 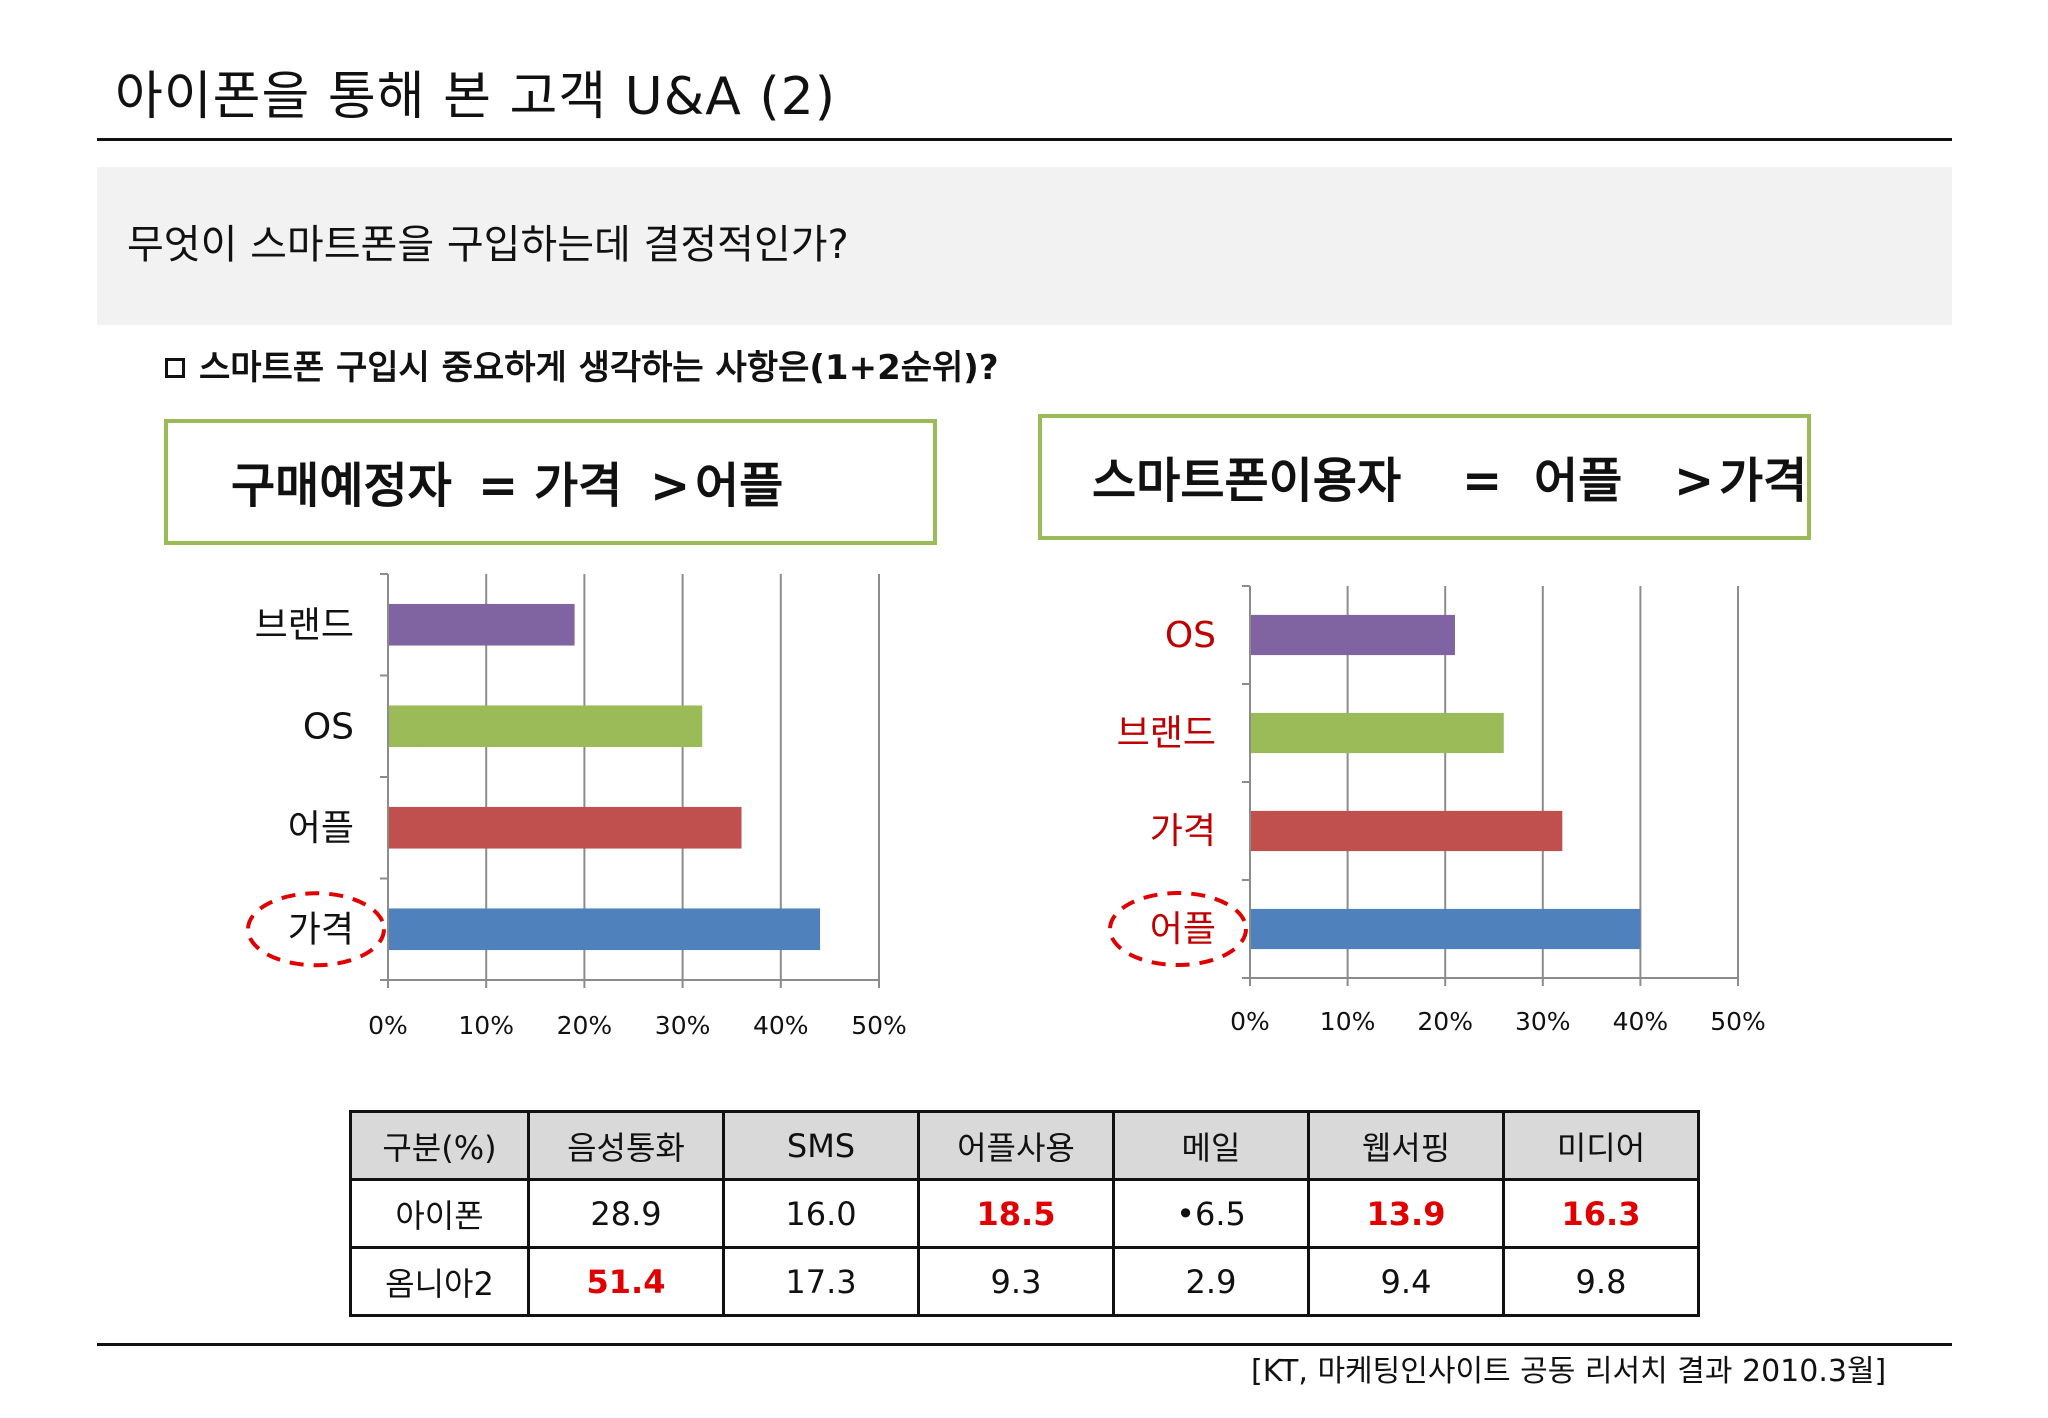 What do you see at coordinates (1763, 481) in the screenshot?
I see `callout-right-second: 가격` at bounding box center [1763, 481].